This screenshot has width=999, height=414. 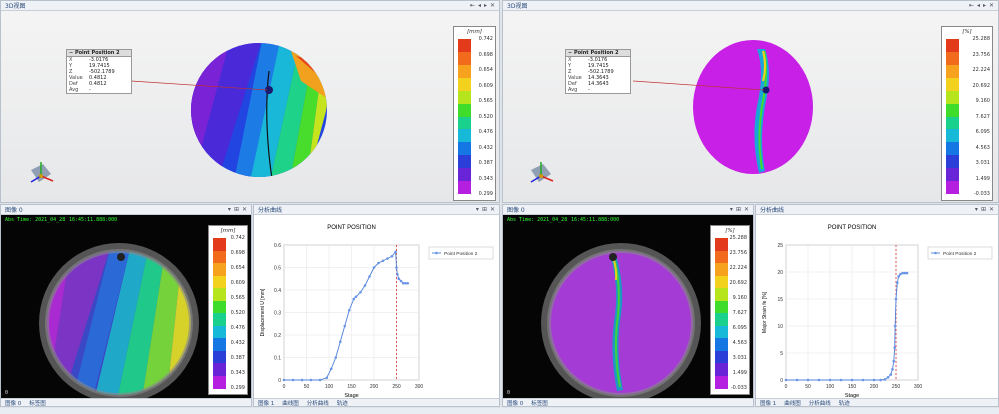 I want to click on probe-key: Value, so click(x=575, y=78).